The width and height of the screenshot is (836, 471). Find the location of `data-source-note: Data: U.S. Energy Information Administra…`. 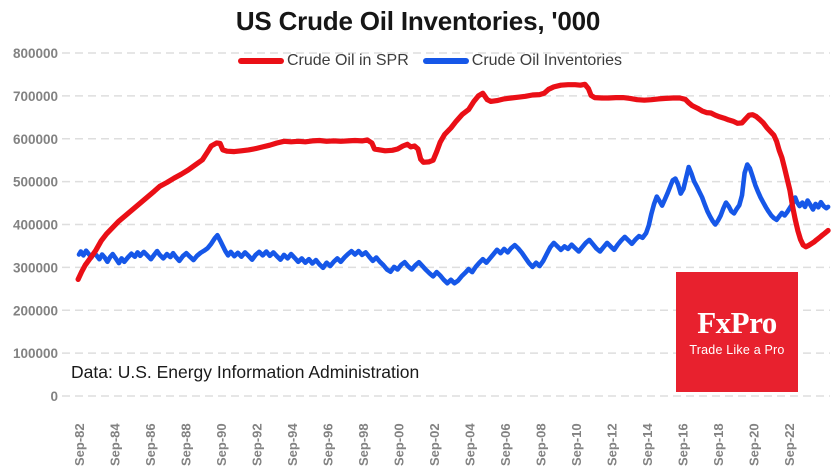

data-source-note: Data: U.S. Energy Information Administra… is located at coordinates (245, 372).